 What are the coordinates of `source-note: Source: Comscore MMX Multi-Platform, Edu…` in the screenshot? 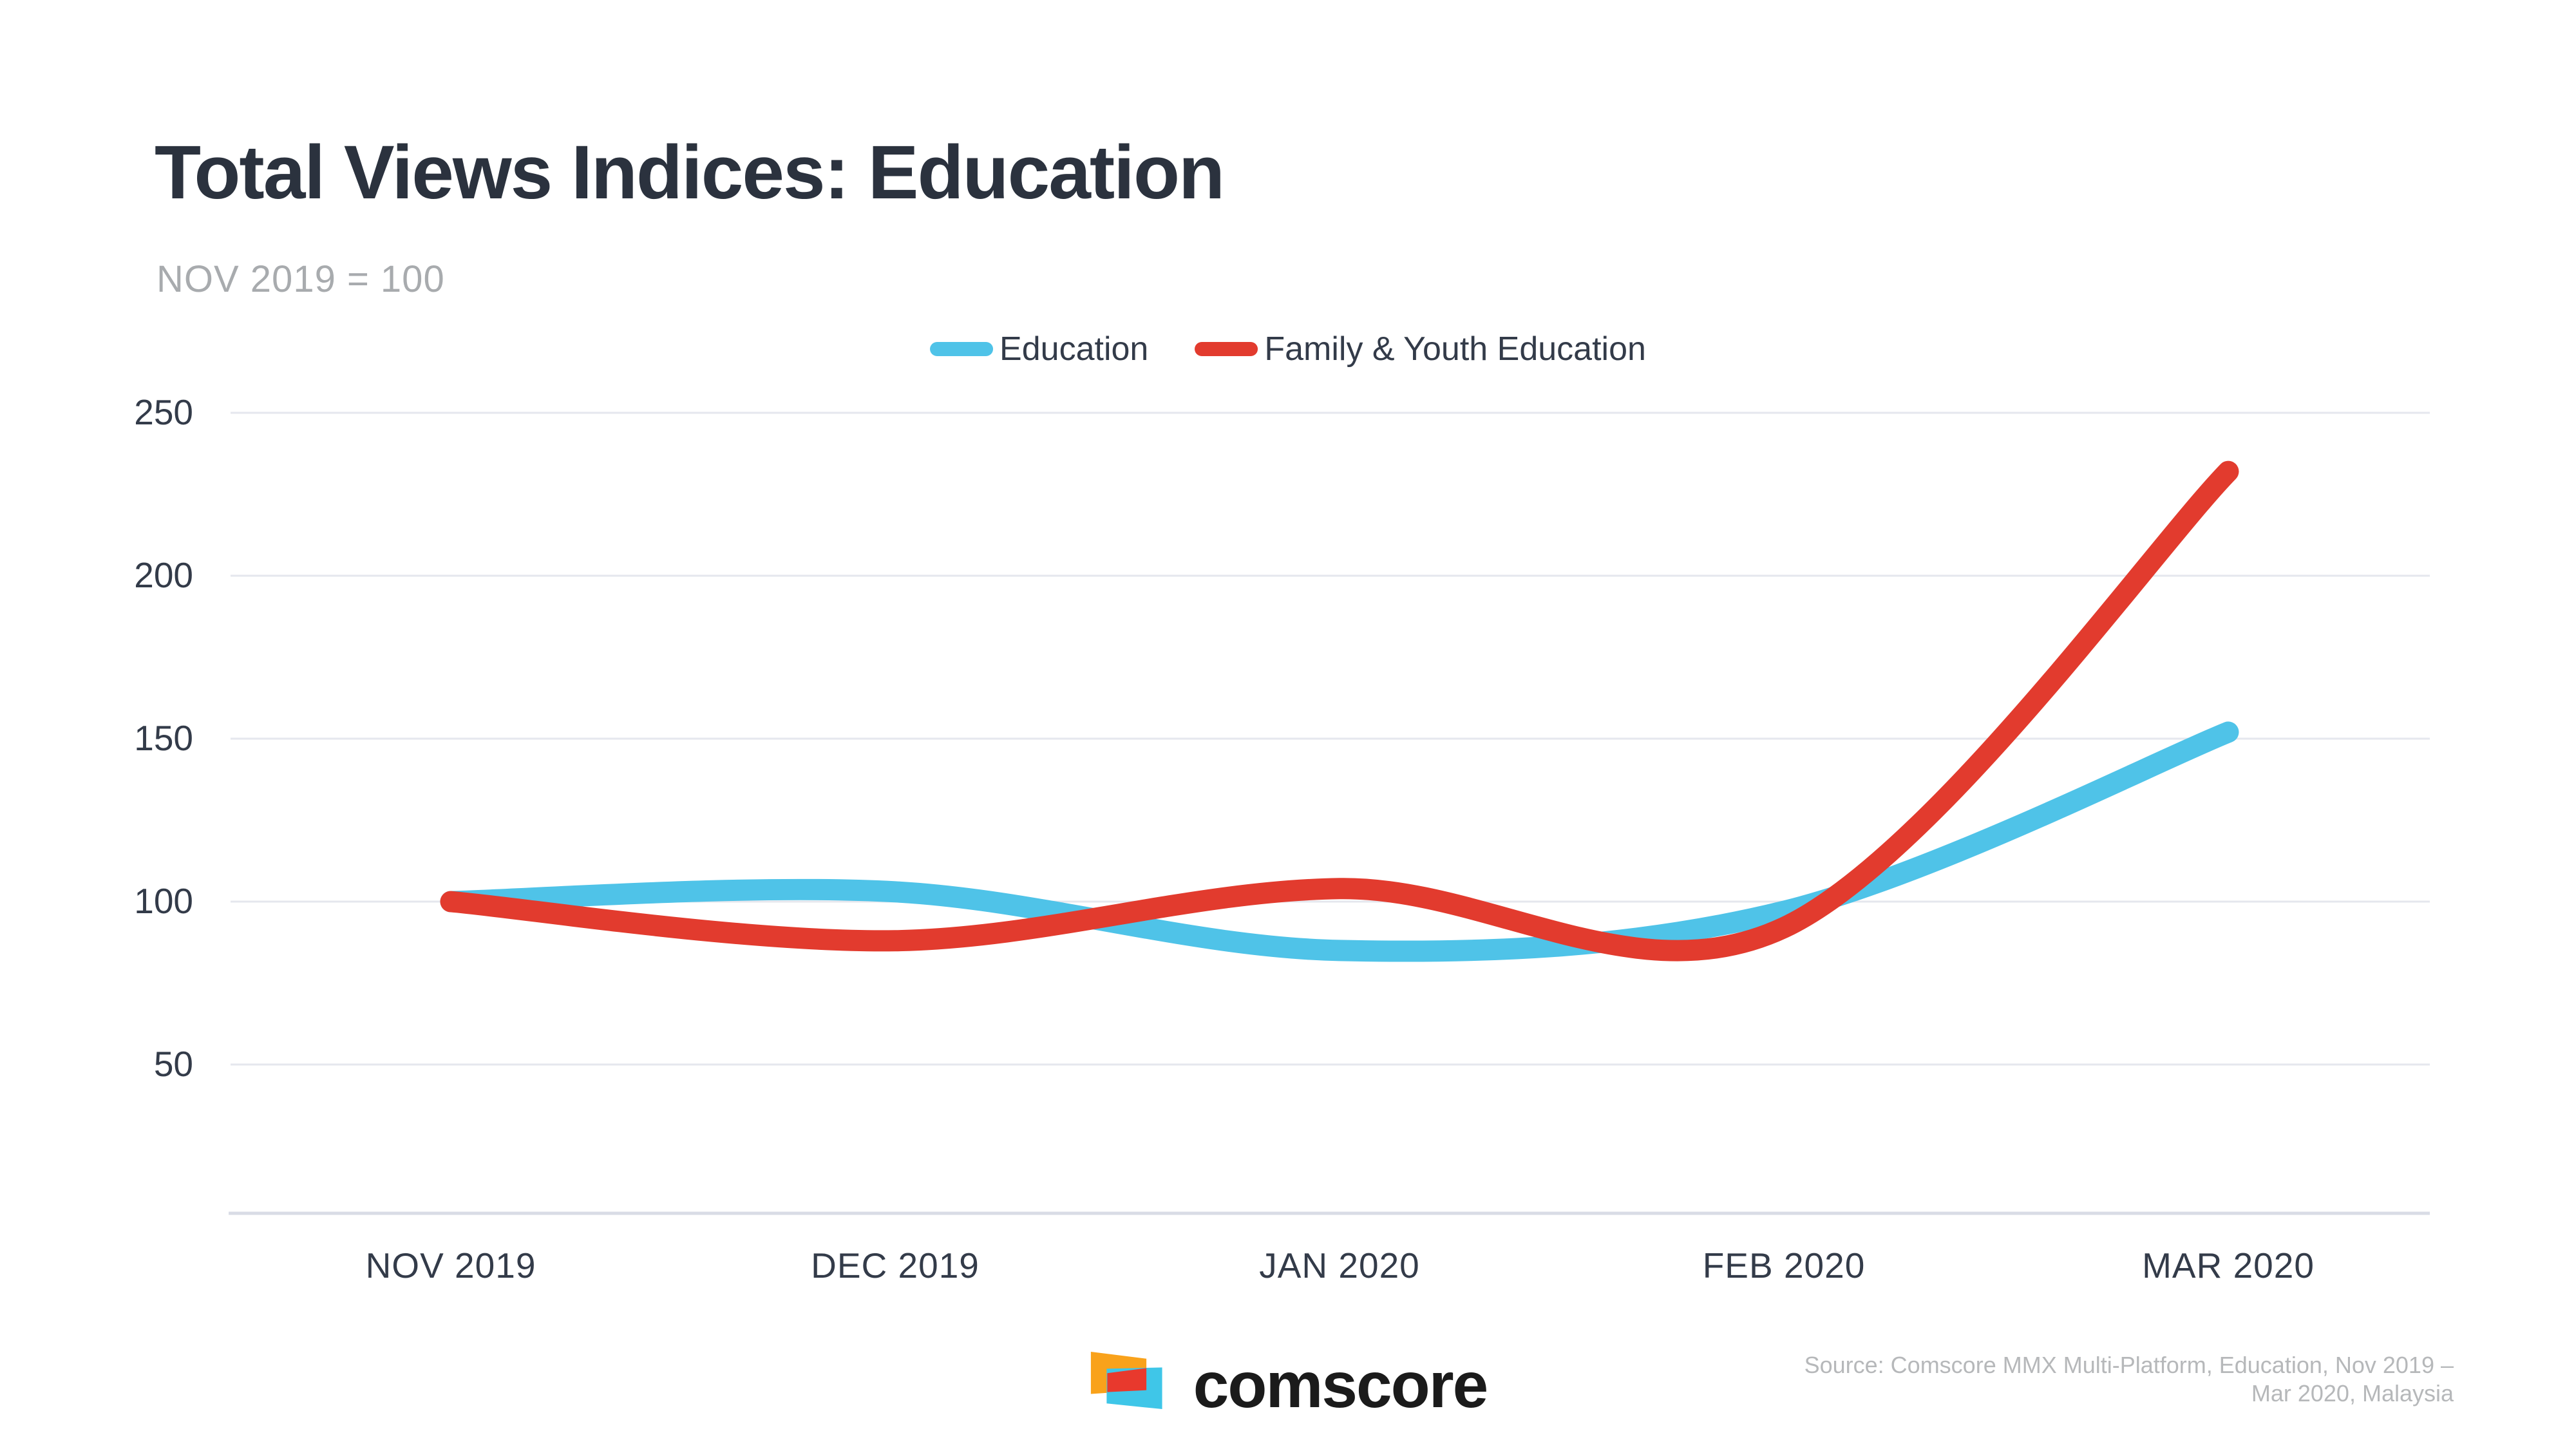 It's located at (2129, 1380).